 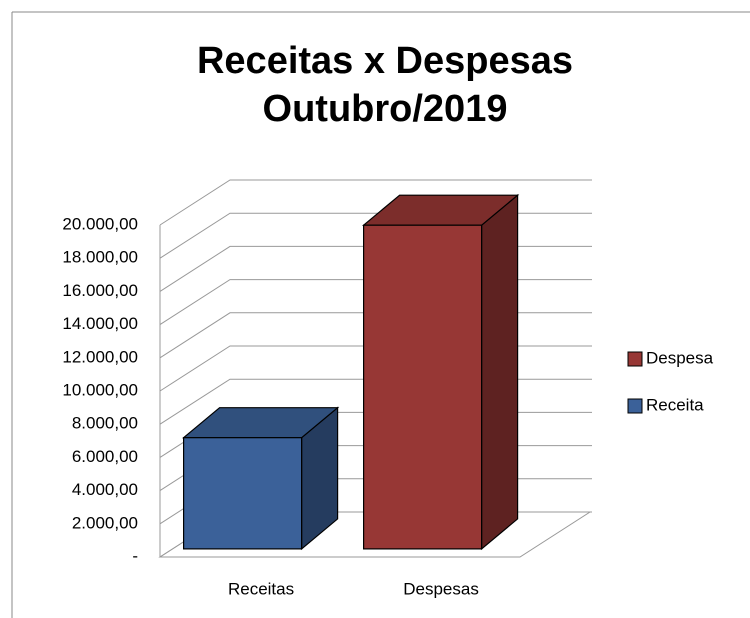 What do you see at coordinates (100, 257) in the screenshot?
I see `y-tick-label: 18.000,00` at bounding box center [100, 257].